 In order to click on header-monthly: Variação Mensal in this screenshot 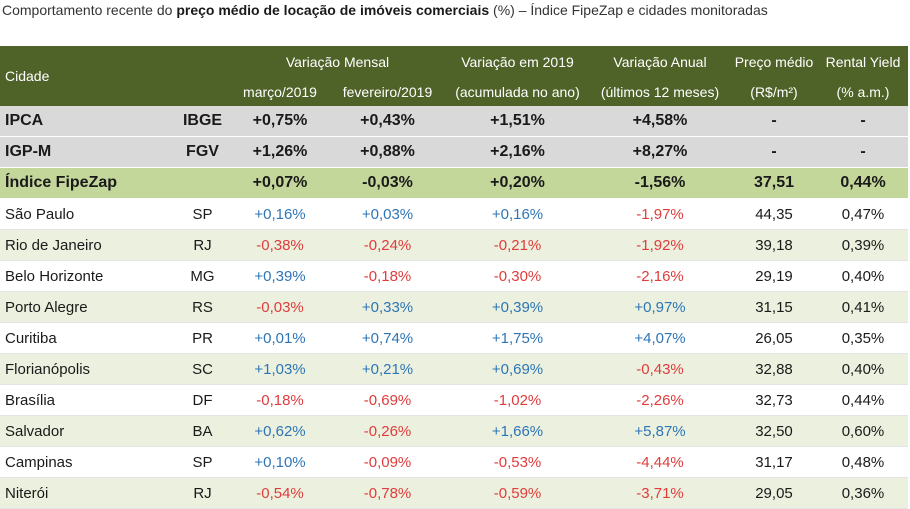, I will do `click(337, 62)`.